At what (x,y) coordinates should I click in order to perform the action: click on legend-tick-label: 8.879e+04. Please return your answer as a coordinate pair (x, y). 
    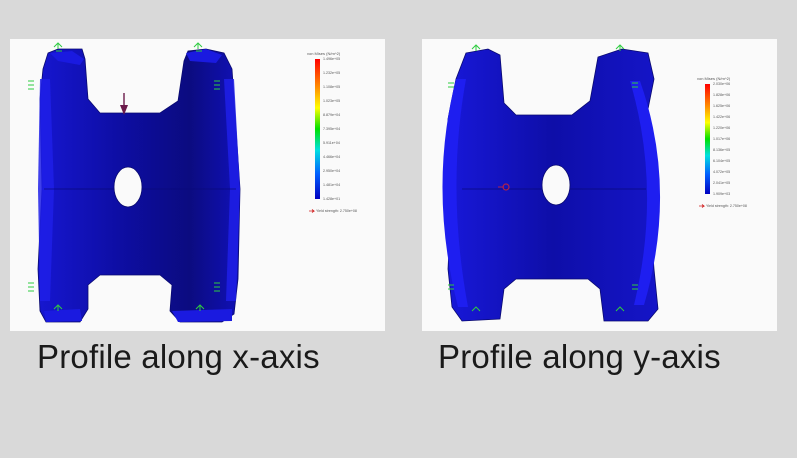
    Looking at the image, I should click on (331, 115).